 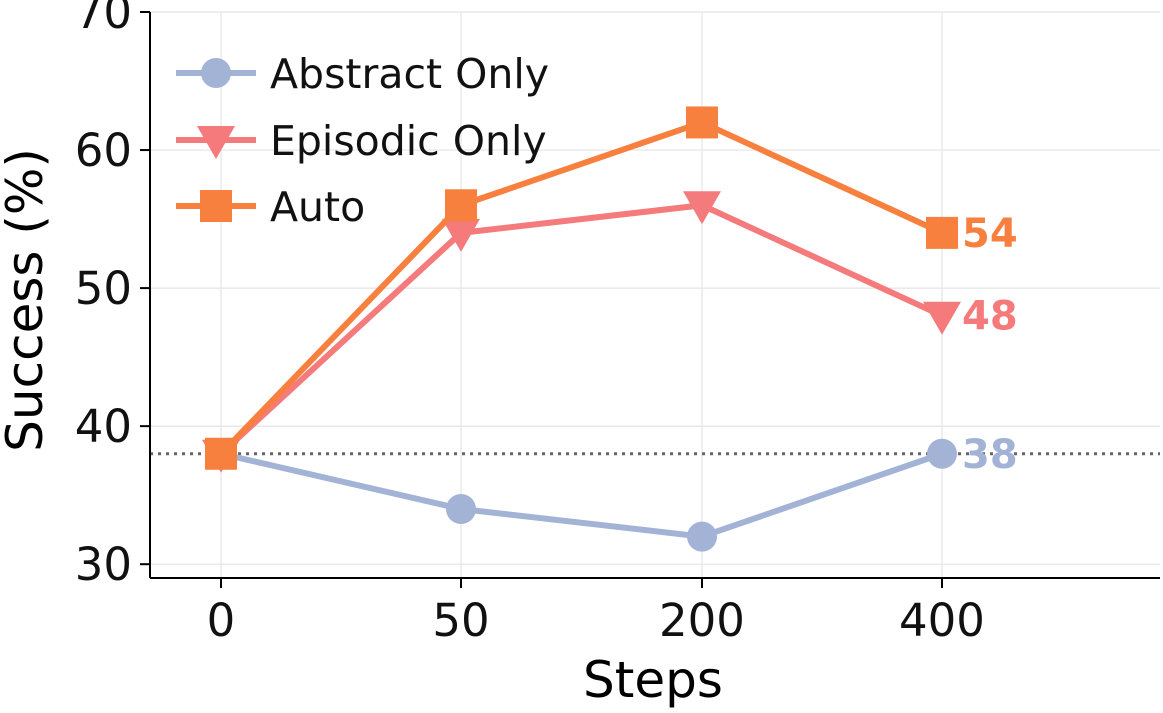 I want to click on x-axis-title: Steps, so click(x=653, y=680).